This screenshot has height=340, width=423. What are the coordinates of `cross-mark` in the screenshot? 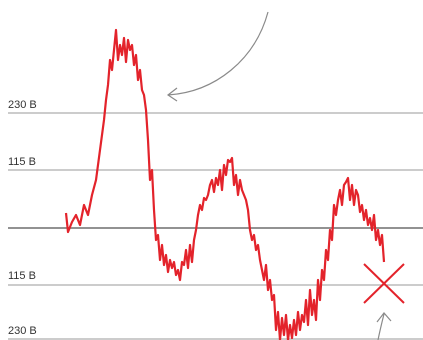 It's located at (384, 283).